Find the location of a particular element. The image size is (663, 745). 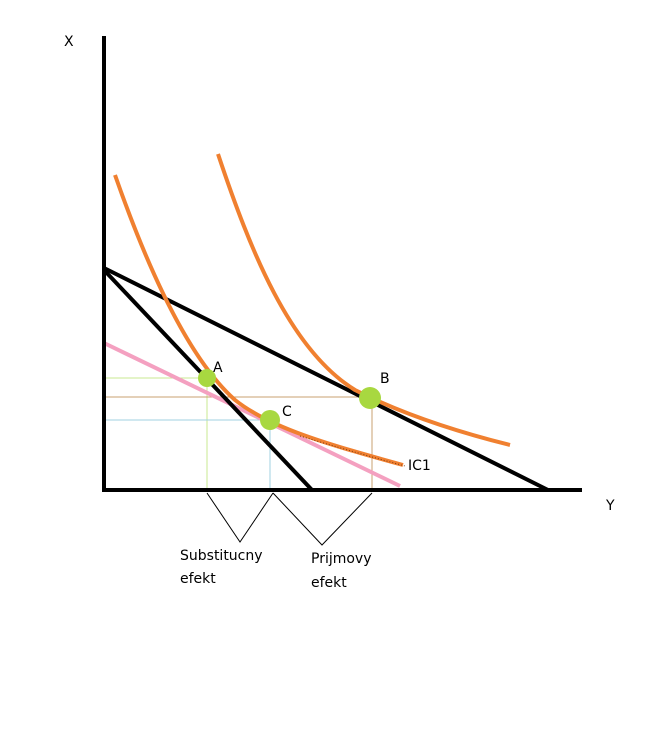

point-b-label: B is located at coordinates (385, 379).